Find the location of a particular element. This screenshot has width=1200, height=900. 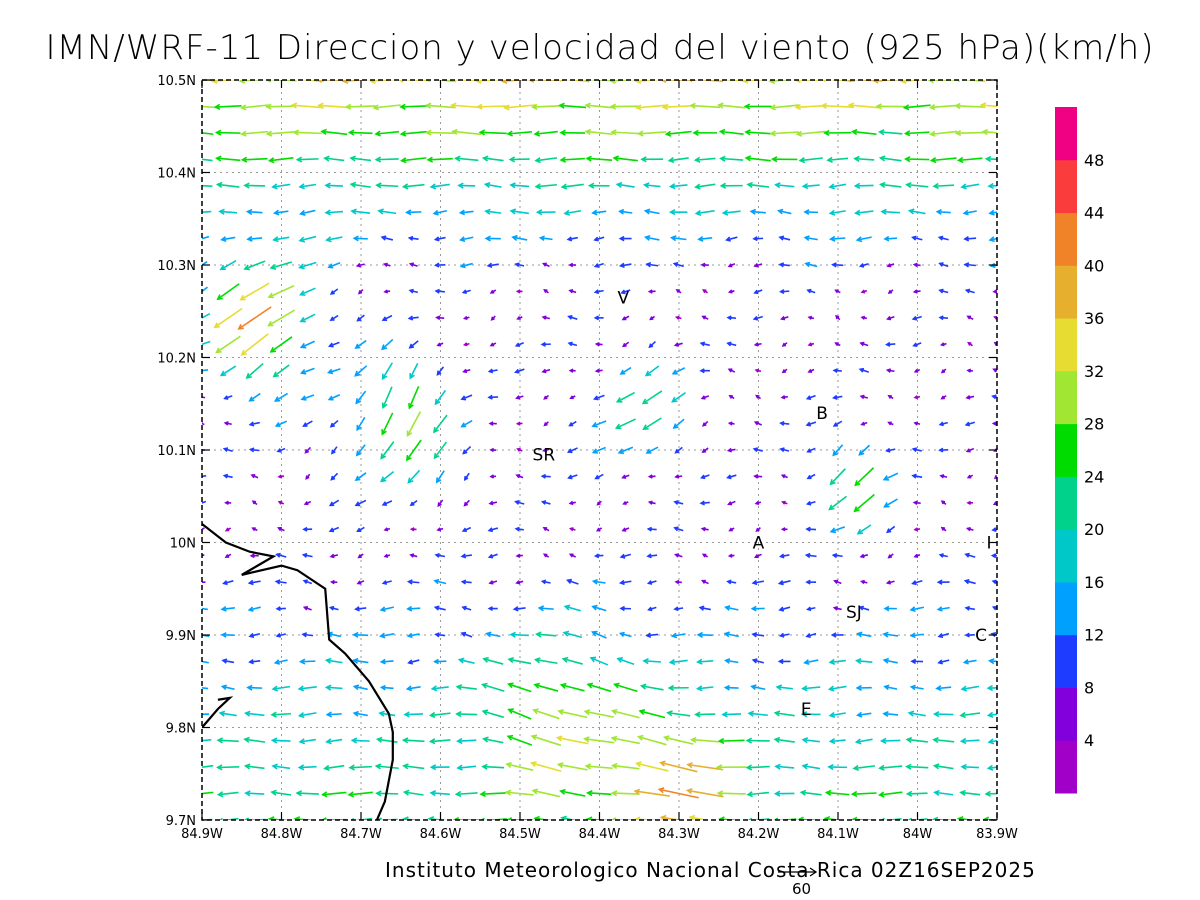

city-label: I is located at coordinates (989, 544).